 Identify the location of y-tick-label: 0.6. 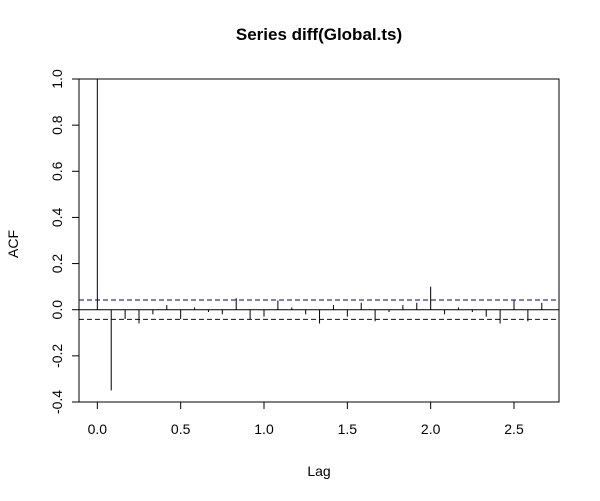
(57, 171).